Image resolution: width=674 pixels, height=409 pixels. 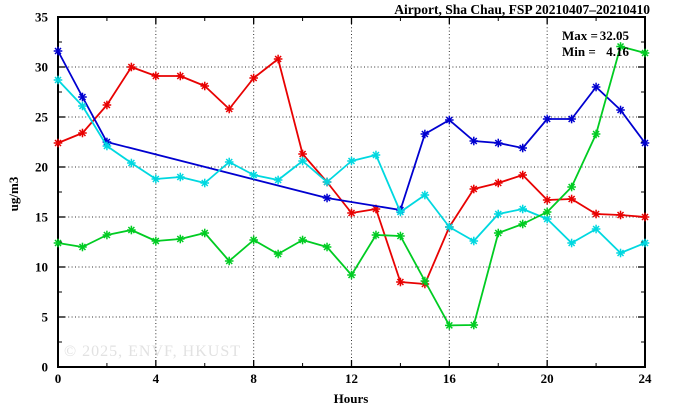 I want to click on stats-annotation: Max = 32.05 Min = 4.16, so click(x=595, y=44).